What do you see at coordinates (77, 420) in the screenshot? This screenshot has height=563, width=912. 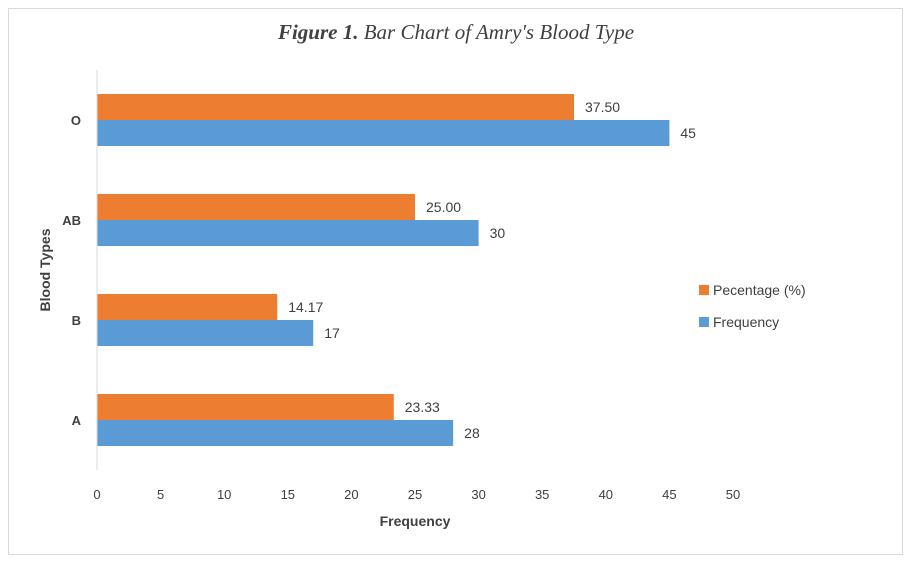 I see `category-label-a: A` at bounding box center [77, 420].